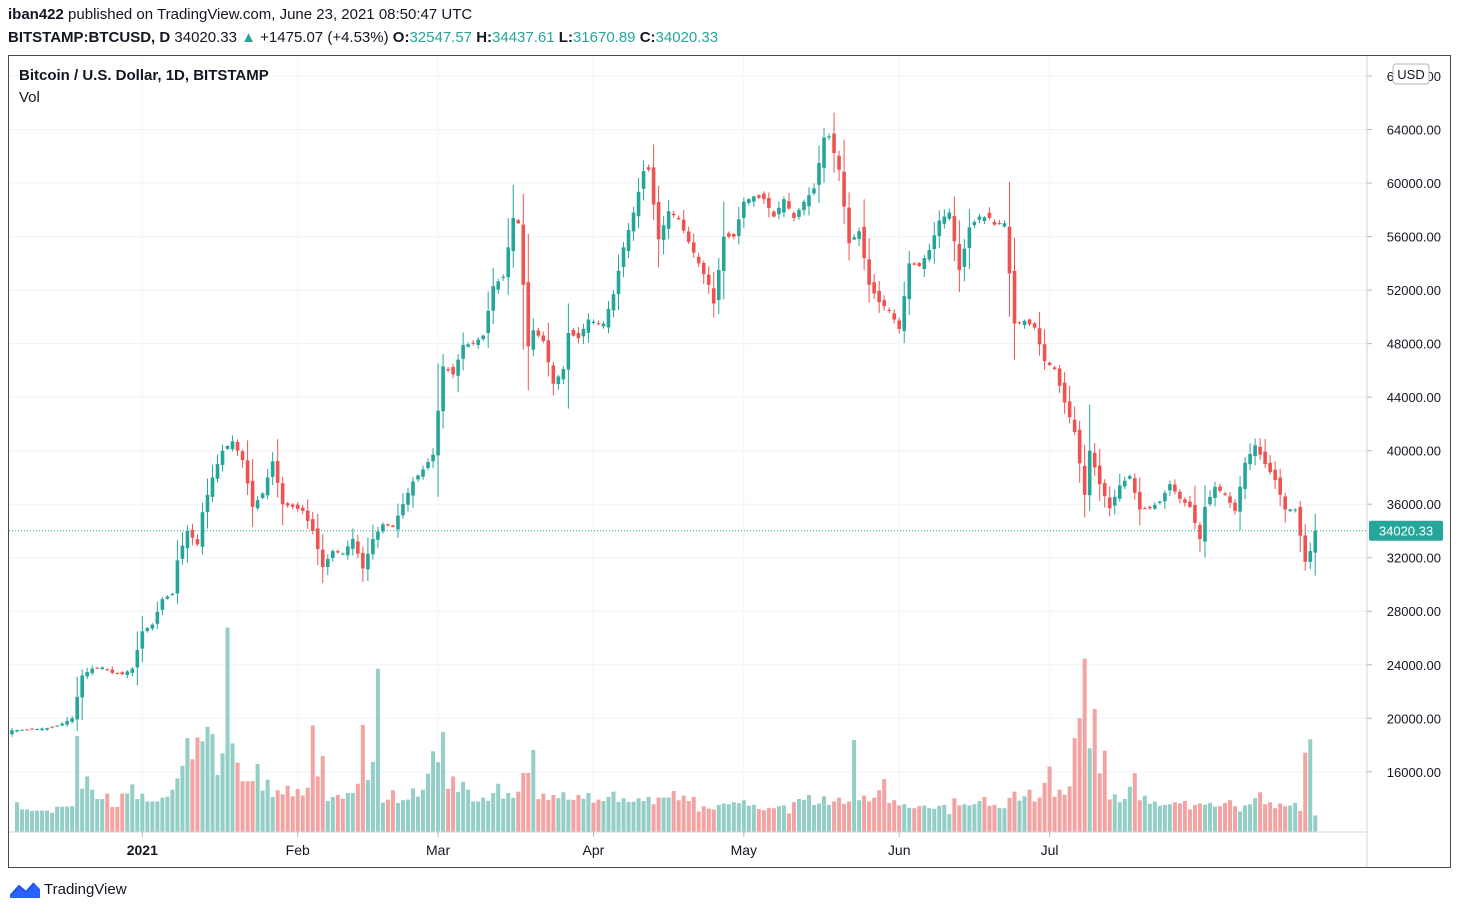 Image resolution: width=1460 pixels, height=915 pixels. What do you see at coordinates (29, 97) in the screenshot?
I see `volume-legend: Vol` at bounding box center [29, 97].